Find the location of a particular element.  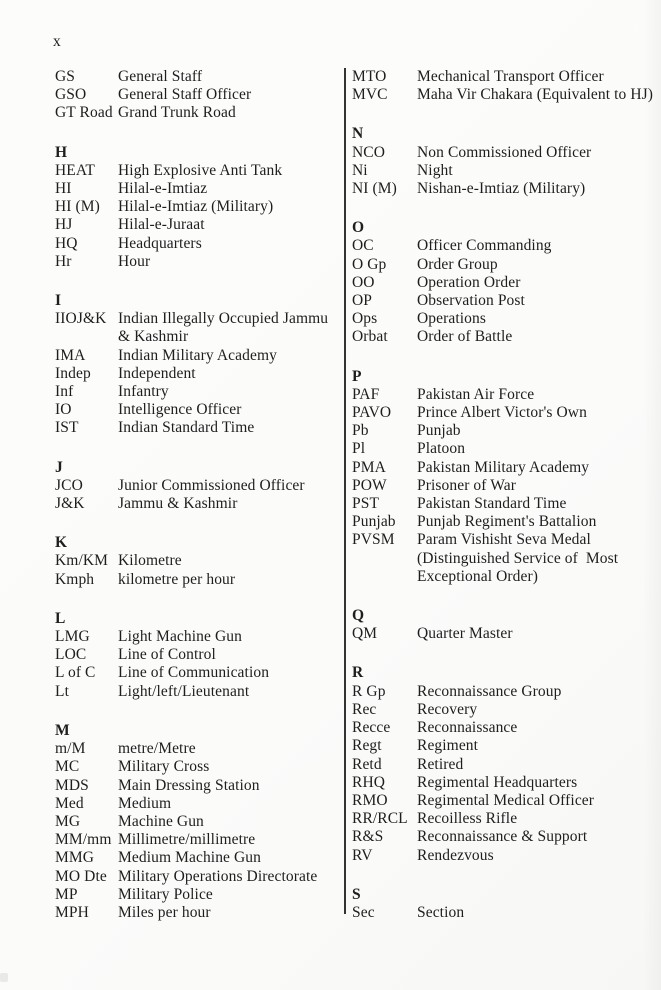

glossary-entry: PST Pakistan Standard Time is located at coordinates (505, 504).